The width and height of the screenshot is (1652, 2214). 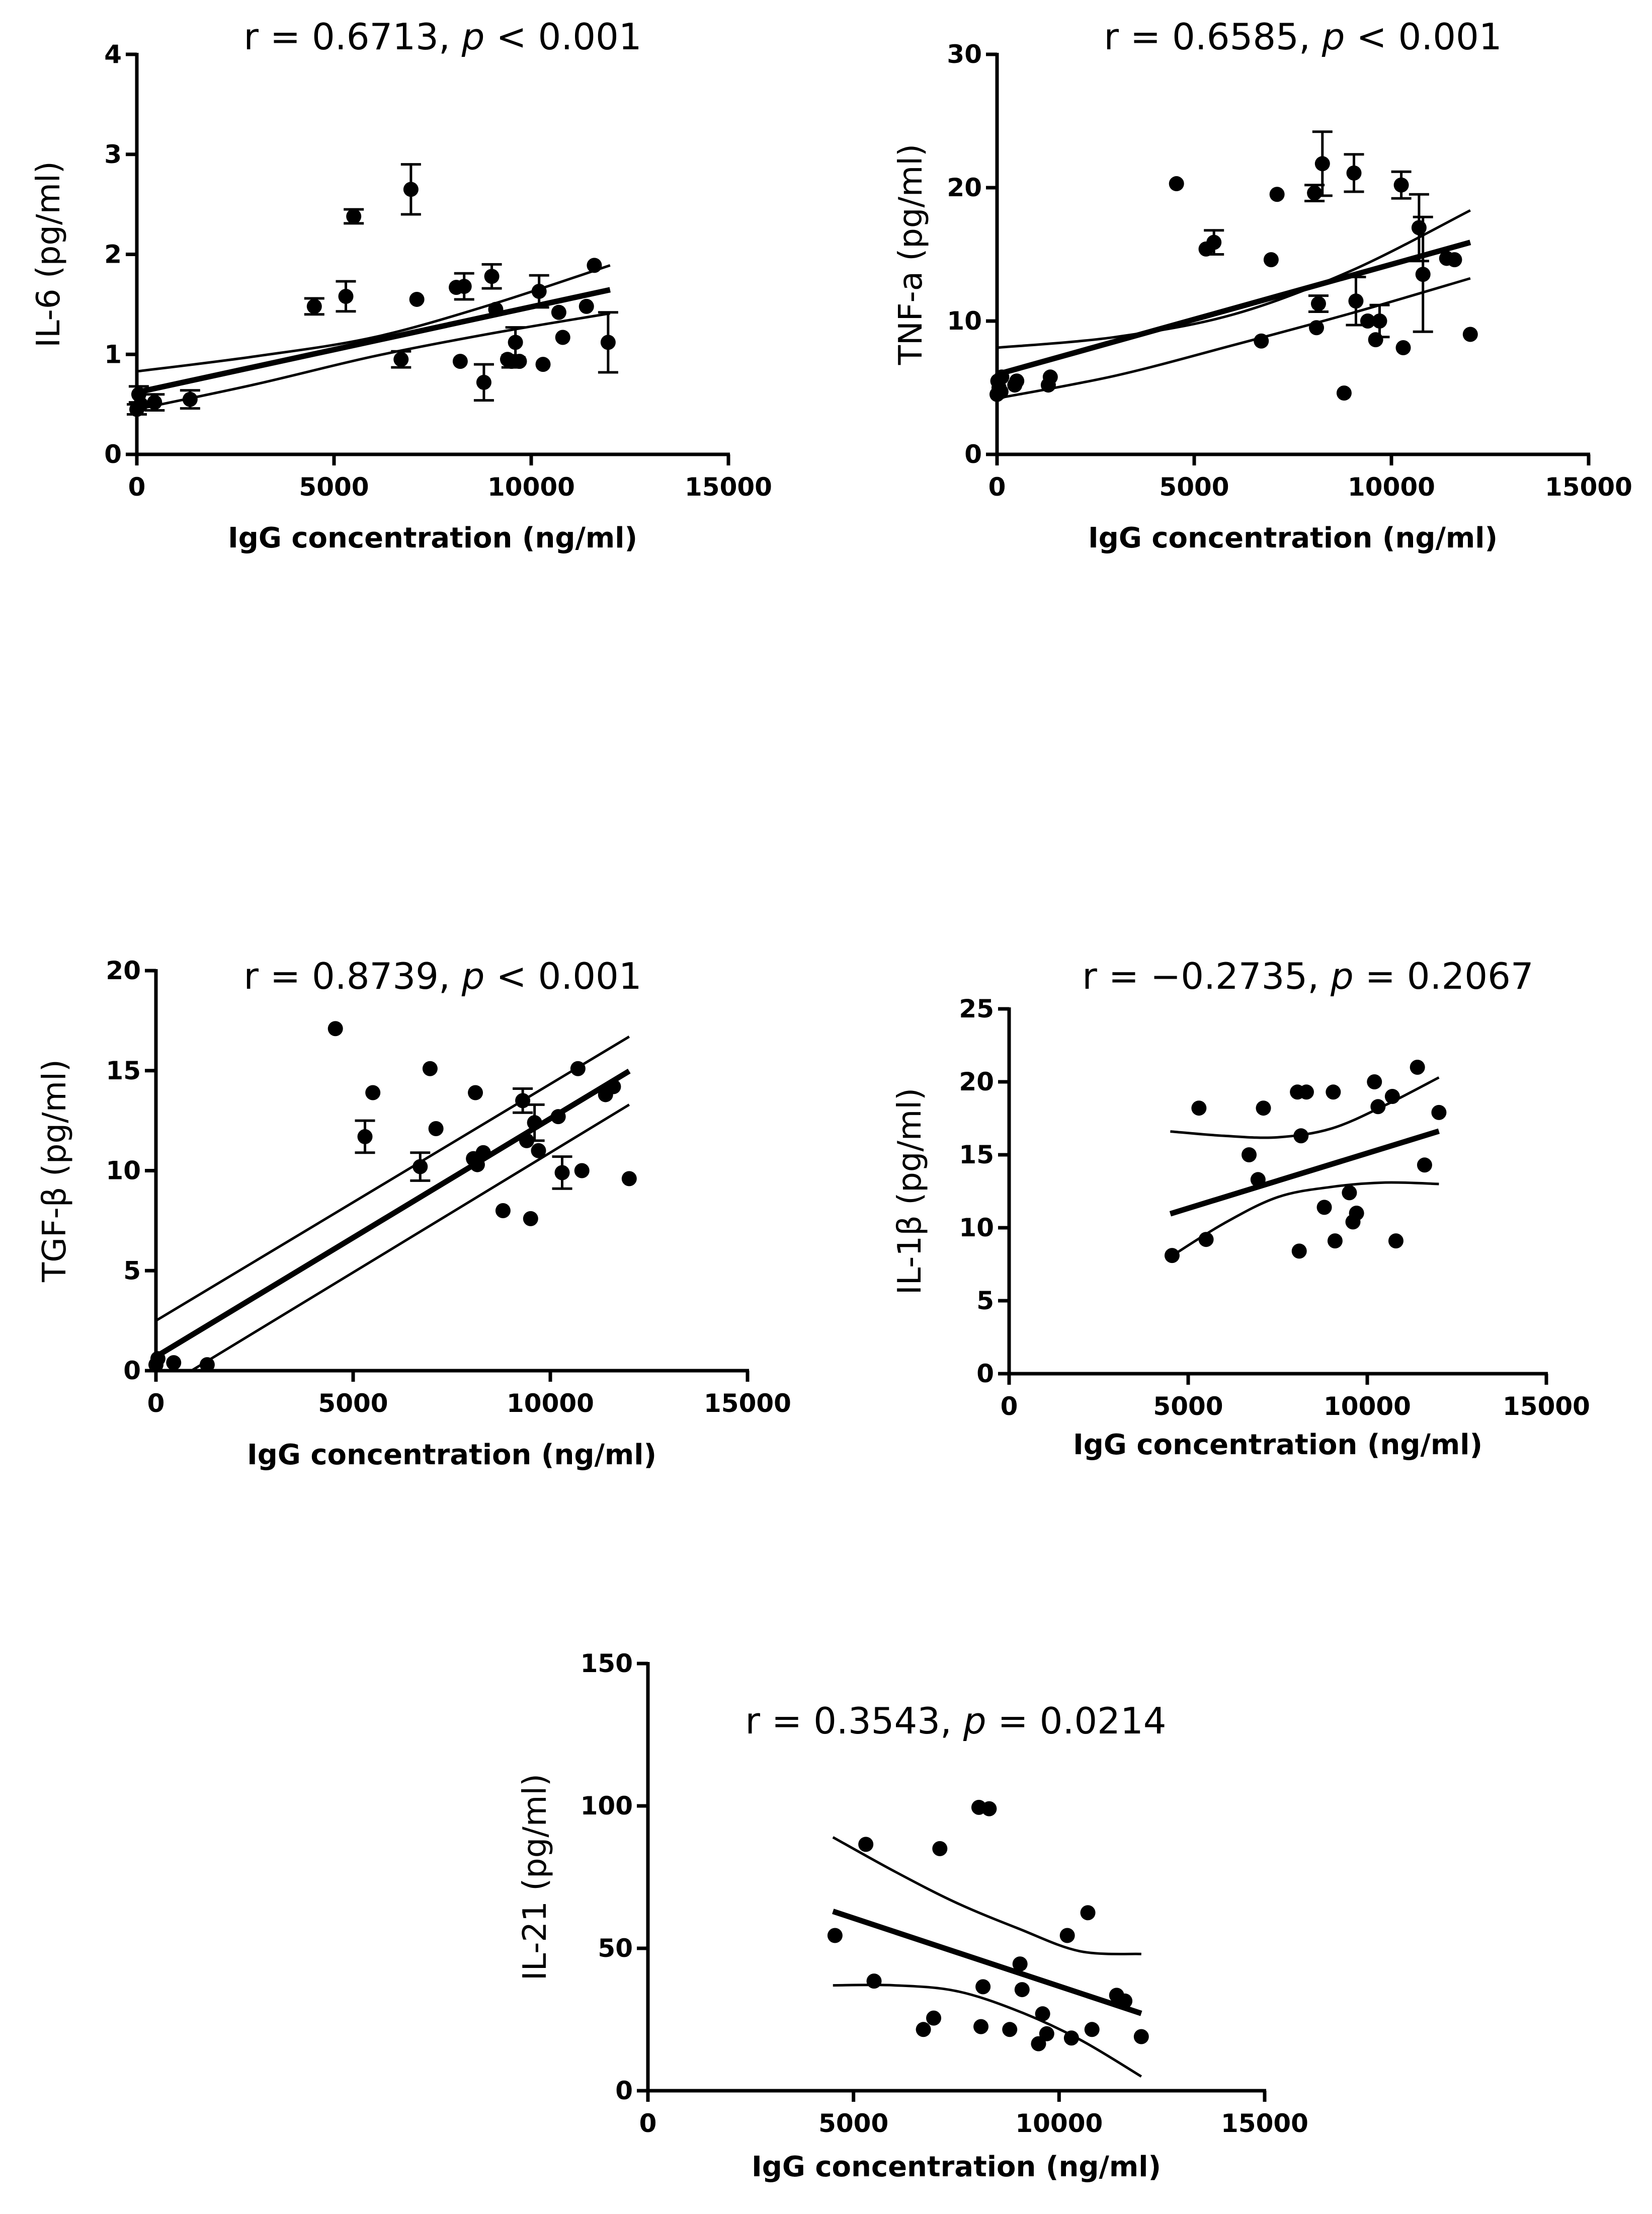 What do you see at coordinates (432, 538) in the screenshot?
I see `x-axis-label: IgG concentration (ng/ml)` at bounding box center [432, 538].